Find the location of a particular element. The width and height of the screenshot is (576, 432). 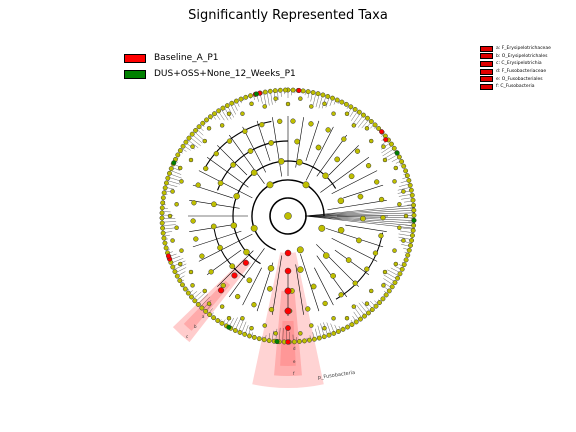

clade-highlights is located at coordinates (248, 320).